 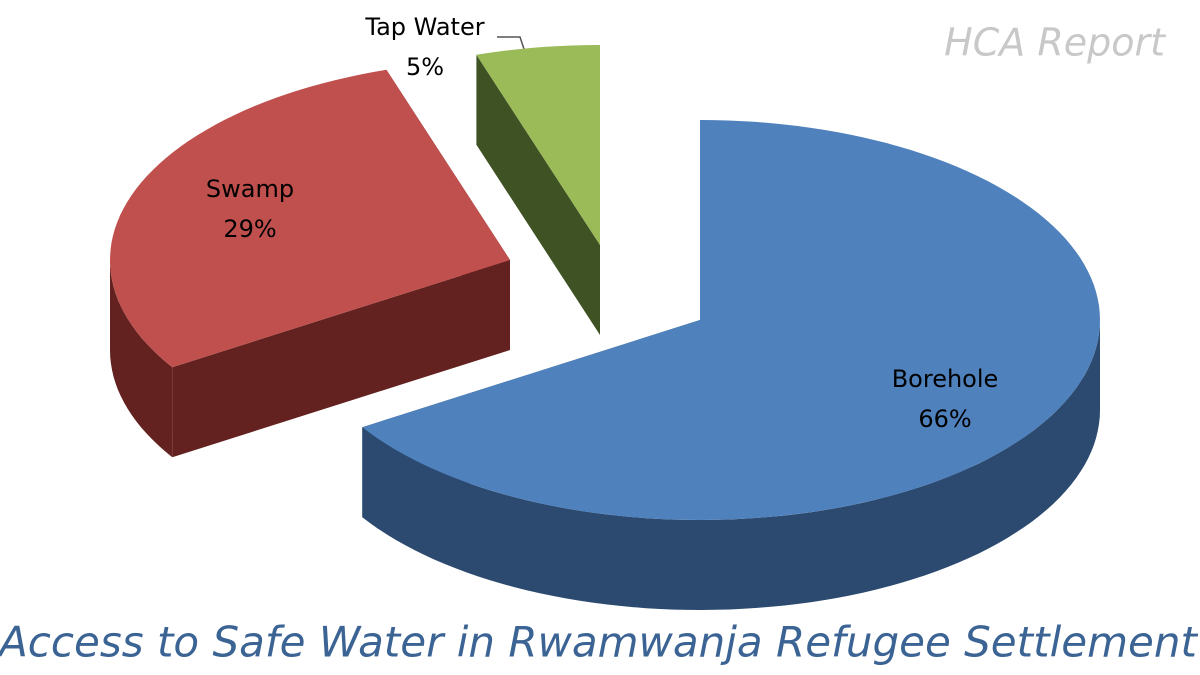 I want to click on slice-value-label: 5%, so click(x=425, y=67).